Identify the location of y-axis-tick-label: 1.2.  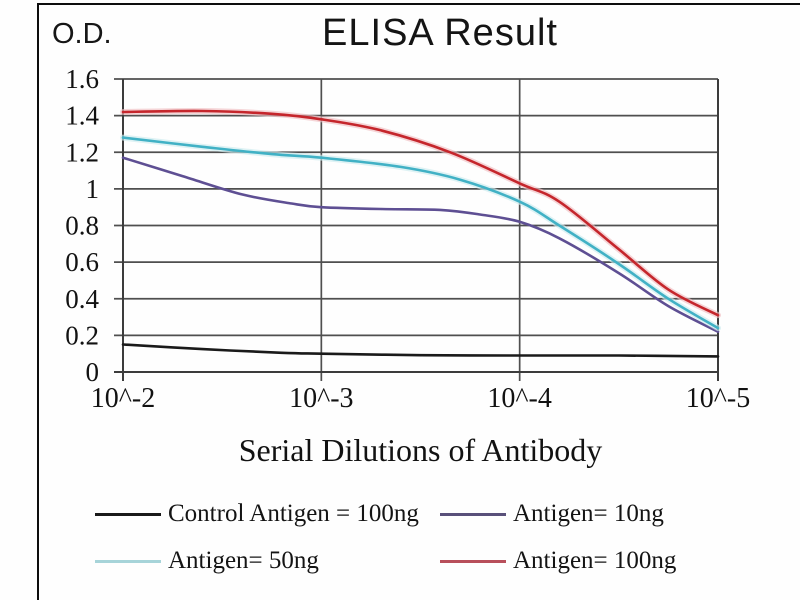
(82, 152).